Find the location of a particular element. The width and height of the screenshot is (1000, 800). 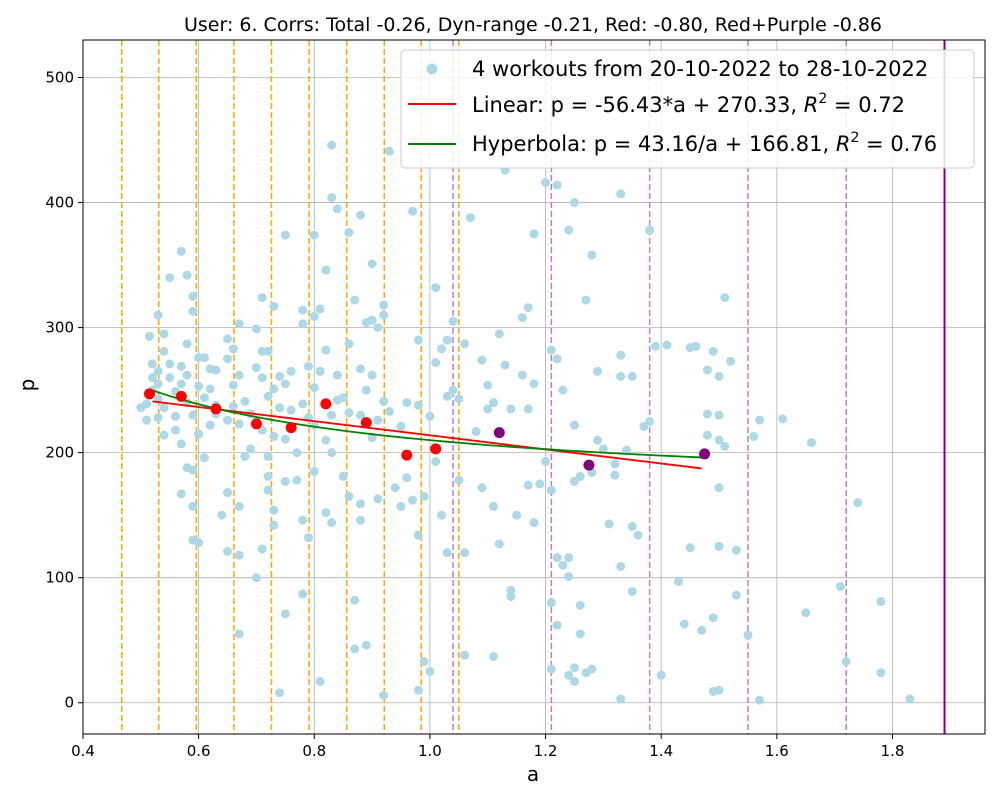

y-tick-label: 500 is located at coordinates (59, 78).